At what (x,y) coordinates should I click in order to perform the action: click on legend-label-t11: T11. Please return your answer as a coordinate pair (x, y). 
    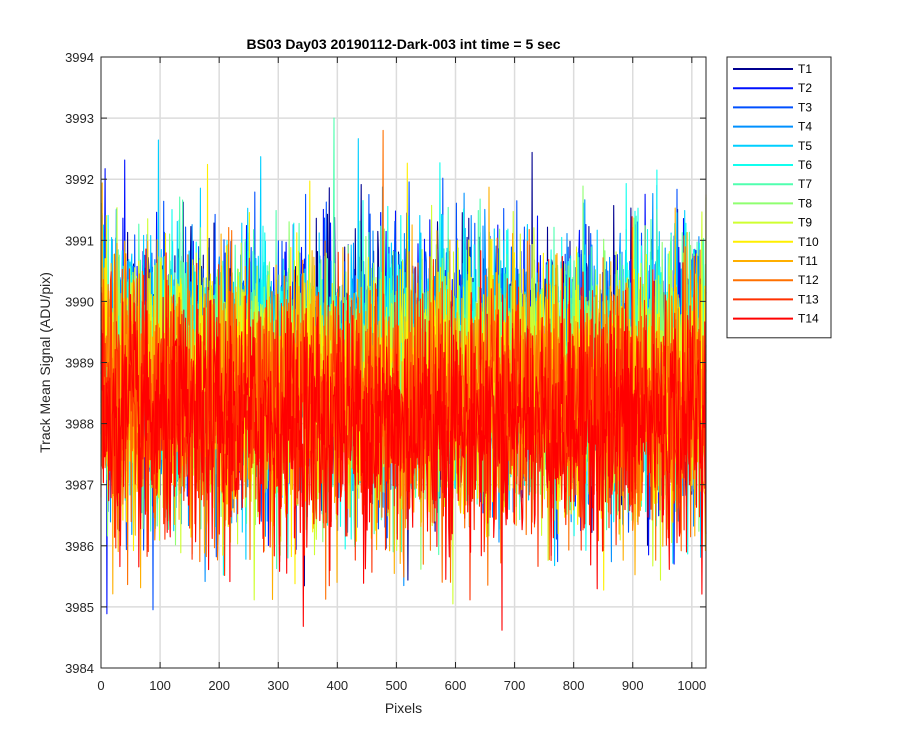
    Looking at the image, I should click on (808, 261).